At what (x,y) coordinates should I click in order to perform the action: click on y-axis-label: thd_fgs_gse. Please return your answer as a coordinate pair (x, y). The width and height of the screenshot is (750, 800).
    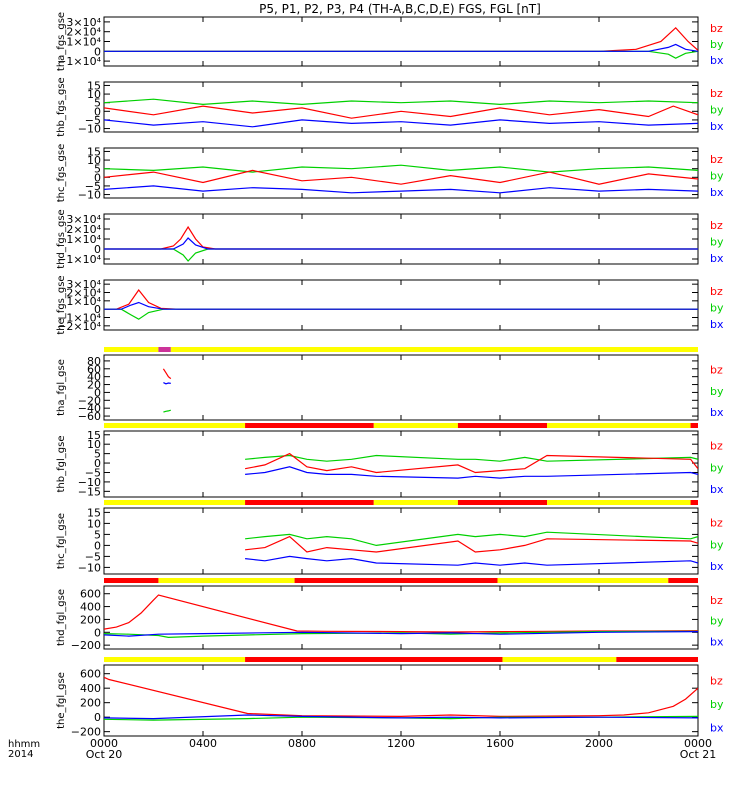
    Looking at the image, I should click on (61, 238).